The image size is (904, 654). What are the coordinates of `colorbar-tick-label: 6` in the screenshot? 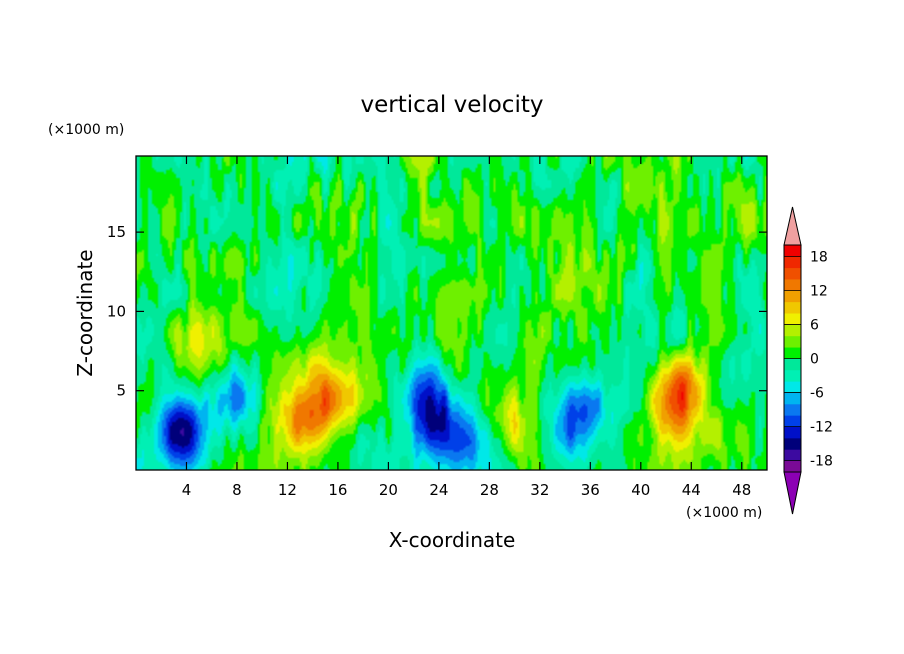 It's located at (814, 325).